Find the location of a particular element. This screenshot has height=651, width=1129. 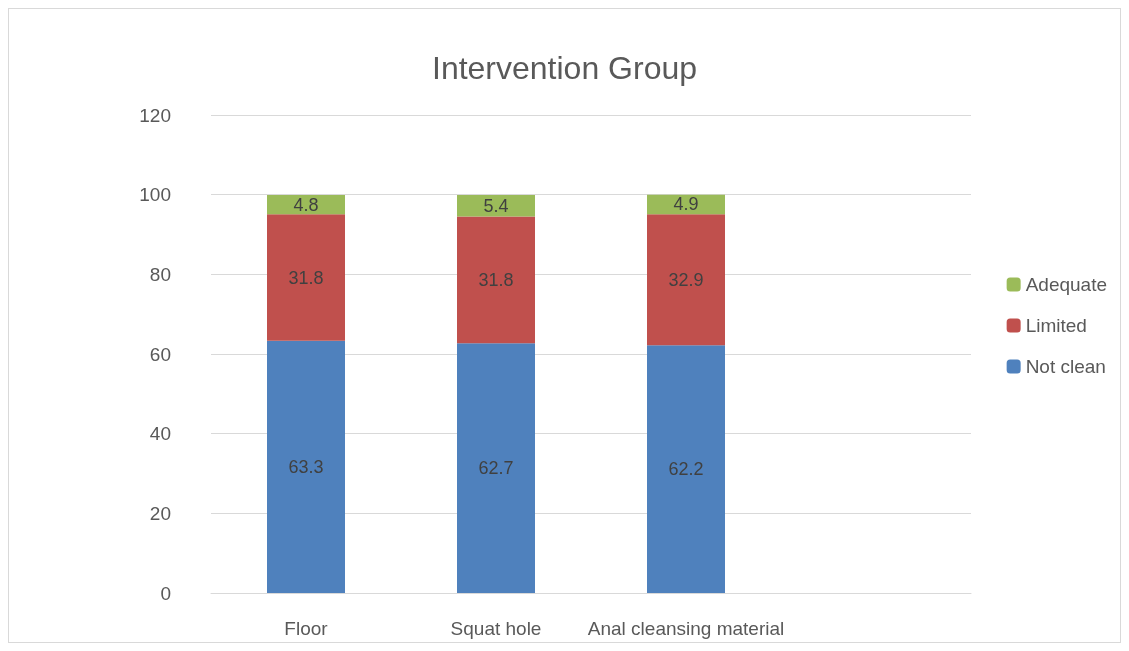

legend-label: Limited is located at coordinates (1056, 325).